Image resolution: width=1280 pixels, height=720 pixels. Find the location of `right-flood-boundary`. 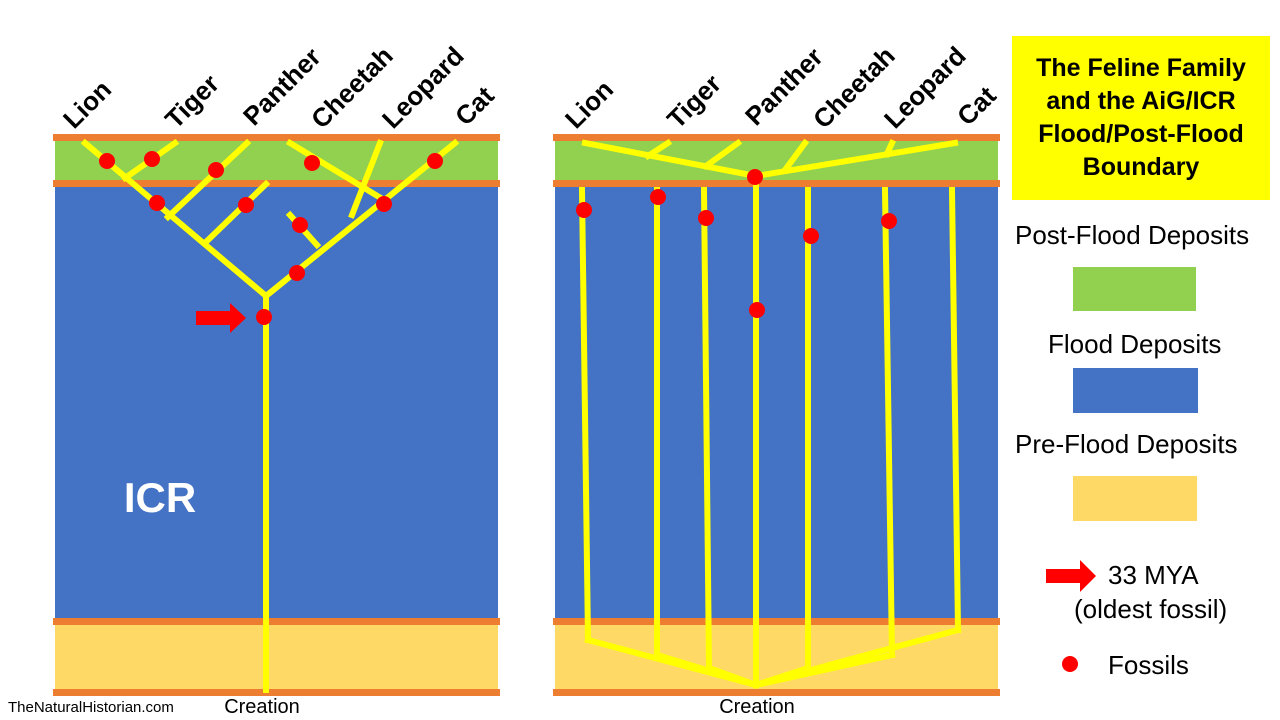

right-flood-boundary is located at coordinates (776, 183).